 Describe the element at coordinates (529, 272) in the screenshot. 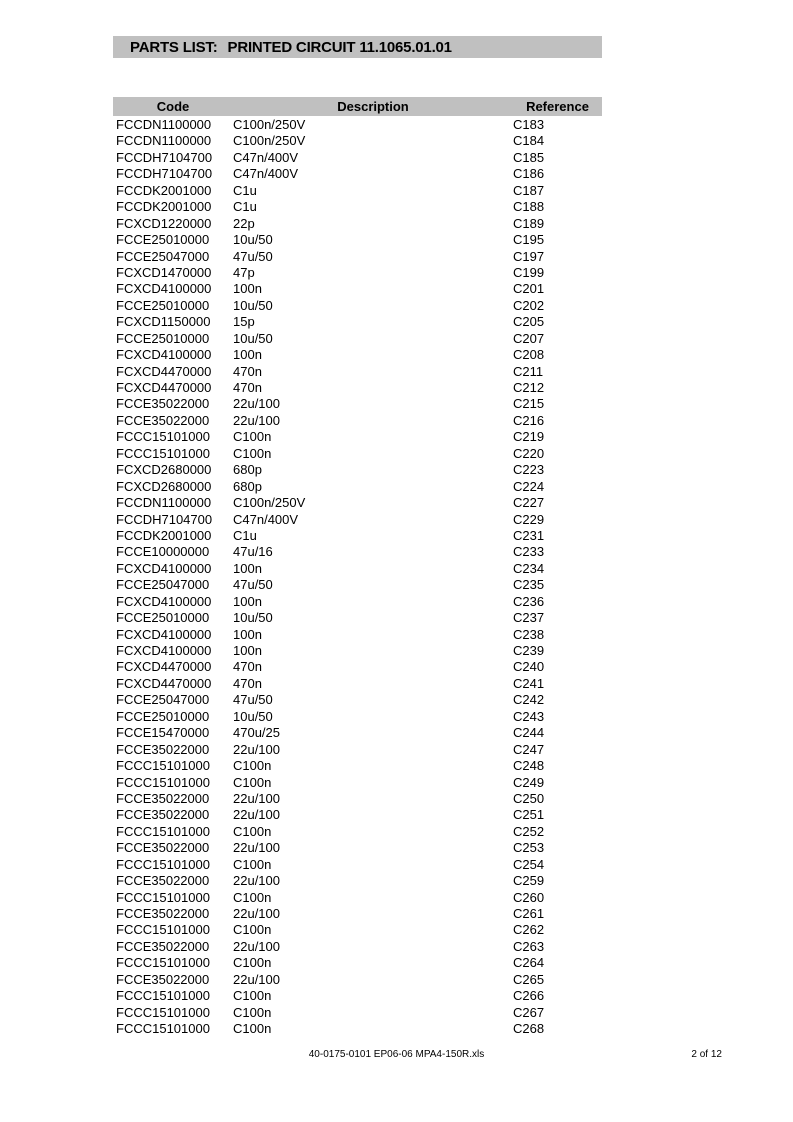

I see `cell-reference: C199` at that location.